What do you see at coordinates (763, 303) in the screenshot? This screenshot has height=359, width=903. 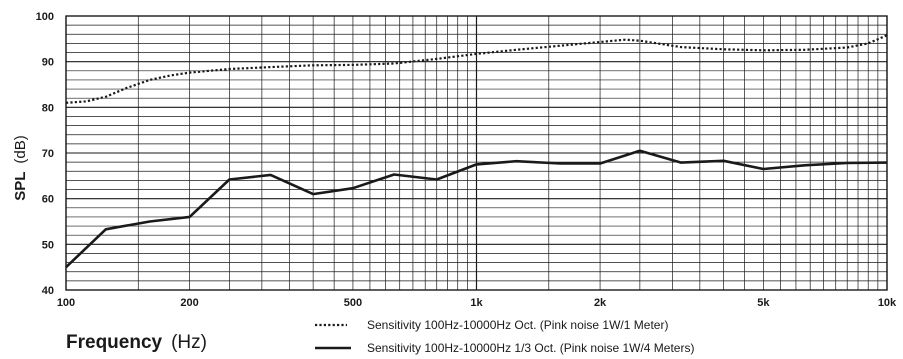 I see `x-tick-label: 5k` at bounding box center [763, 303].